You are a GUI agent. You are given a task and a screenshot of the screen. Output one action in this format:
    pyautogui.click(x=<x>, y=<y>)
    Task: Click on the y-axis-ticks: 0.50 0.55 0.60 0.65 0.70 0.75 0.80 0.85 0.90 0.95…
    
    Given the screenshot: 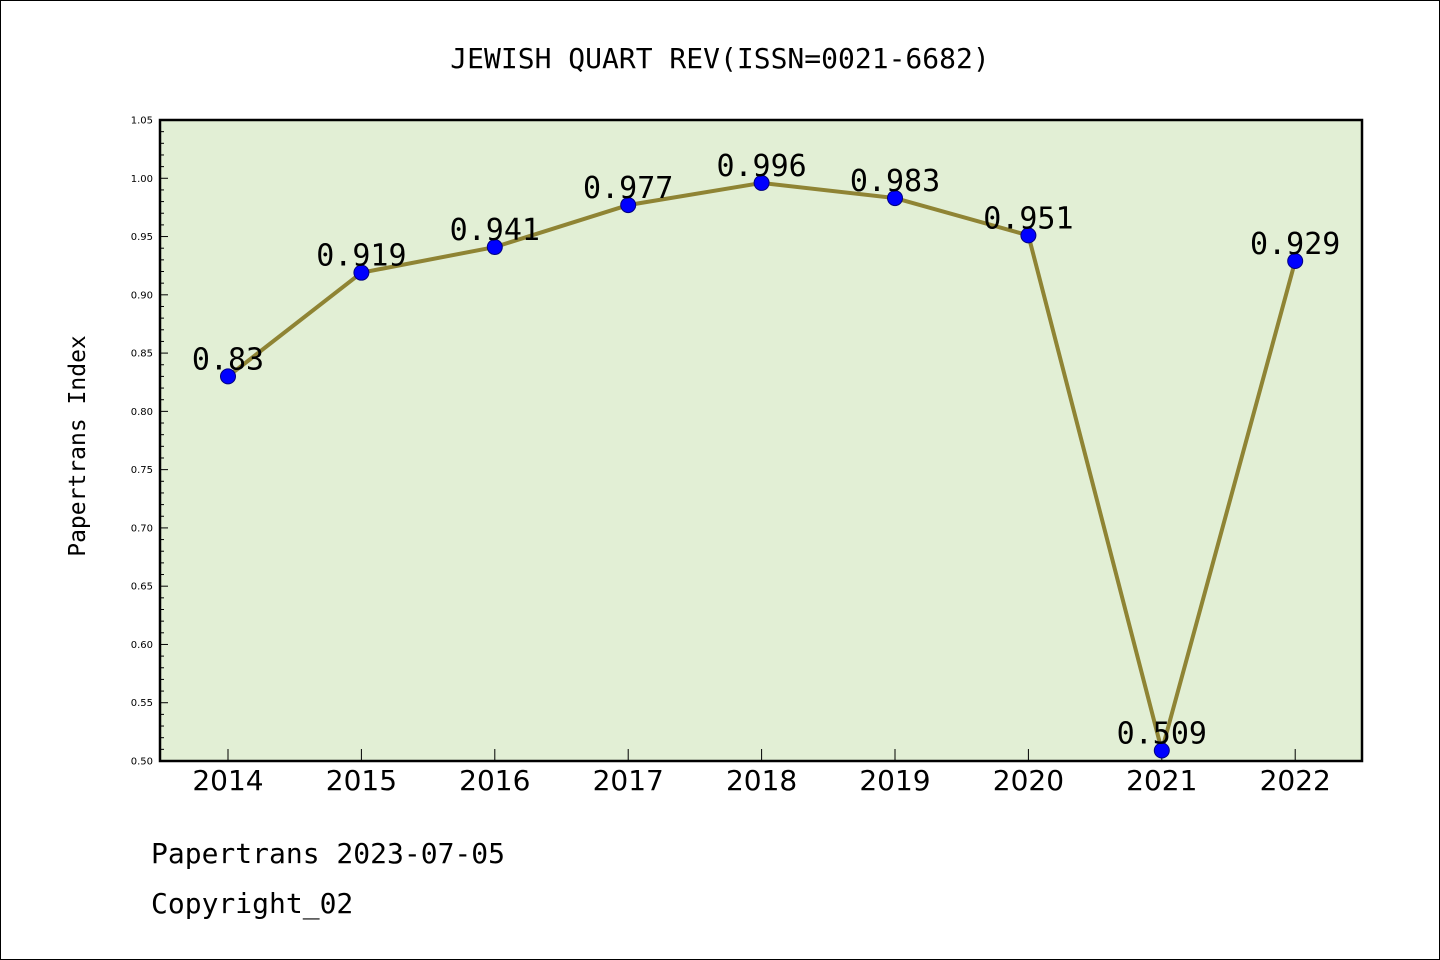 What is the action you would take?
    pyautogui.click(x=149, y=442)
    